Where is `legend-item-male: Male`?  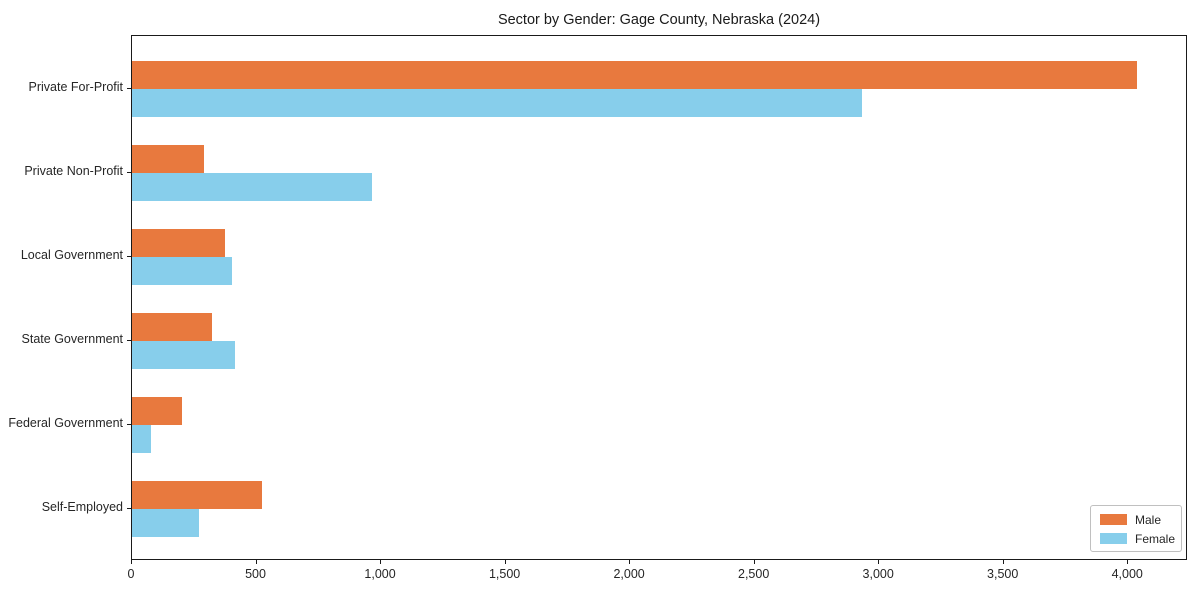
legend-item-male: Male is located at coordinates (1136, 519).